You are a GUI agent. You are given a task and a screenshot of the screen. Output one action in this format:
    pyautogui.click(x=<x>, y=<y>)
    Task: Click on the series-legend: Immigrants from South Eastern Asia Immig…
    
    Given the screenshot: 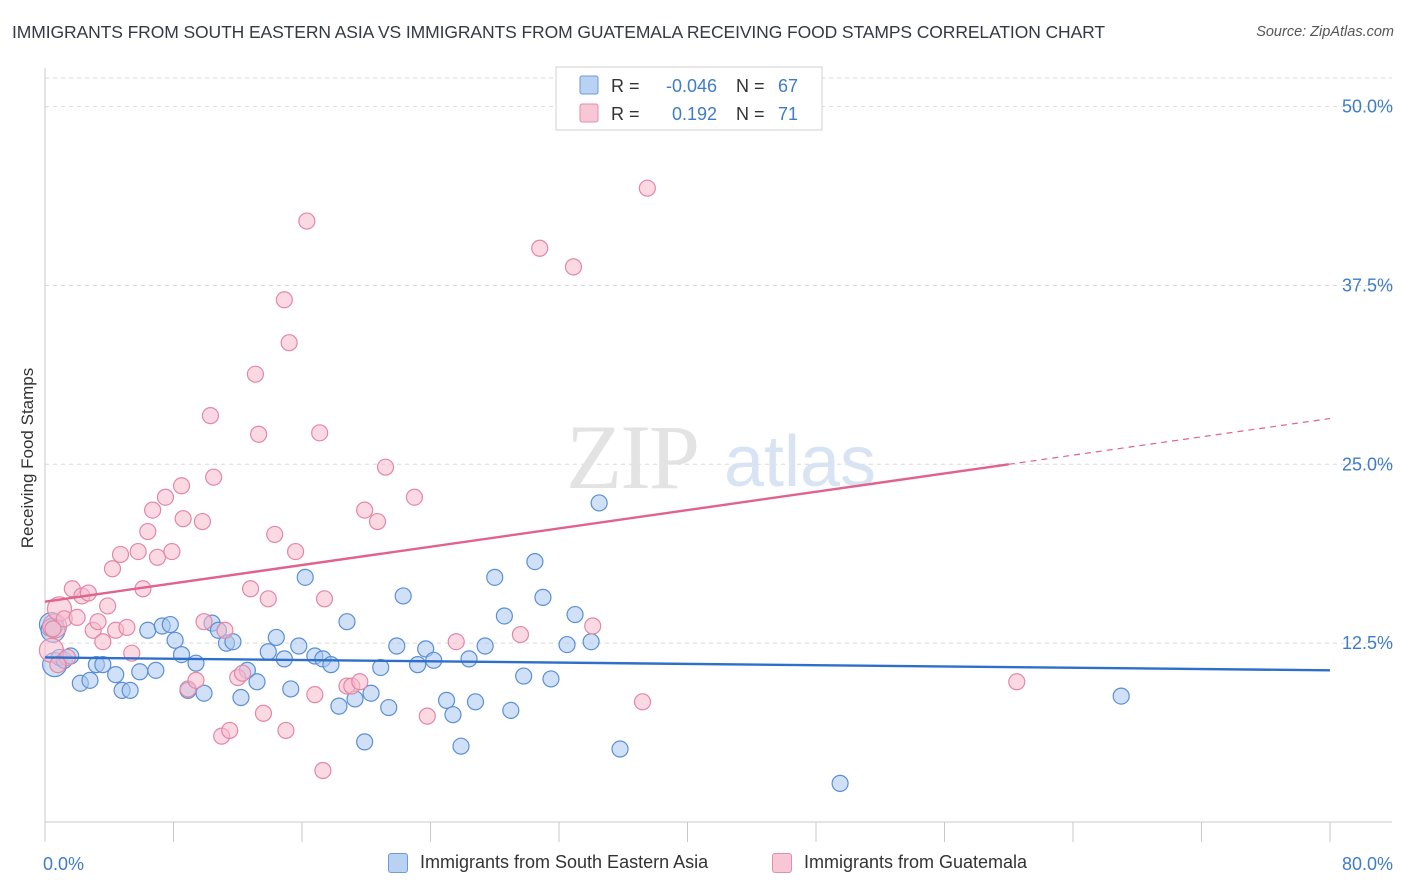 What is the action you would take?
    pyautogui.click(x=703, y=865)
    